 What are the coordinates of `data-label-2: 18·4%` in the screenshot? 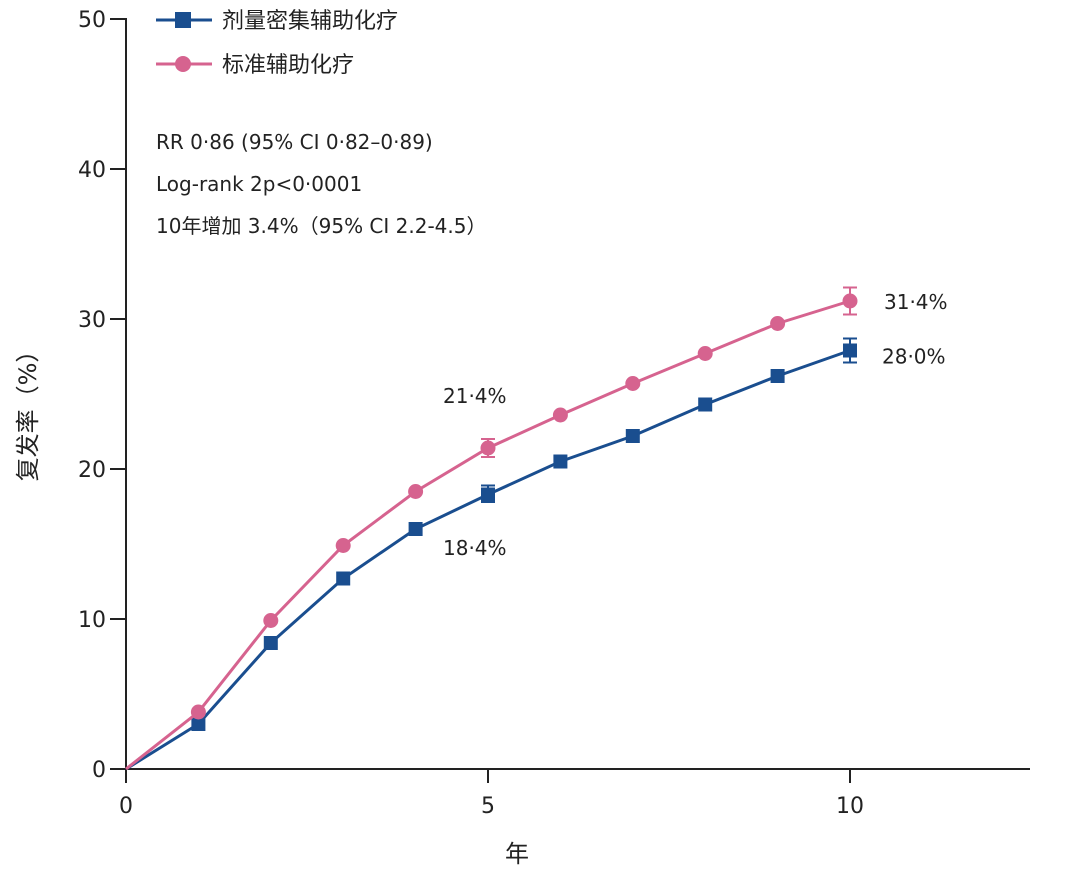 It's located at (475, 548).